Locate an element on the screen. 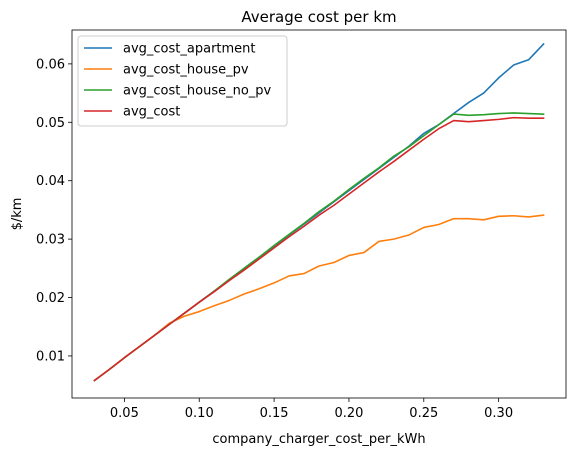 This screenshot has height=453, width=576. y-tick-label: 0.01 is located at coordinates (50, 356).